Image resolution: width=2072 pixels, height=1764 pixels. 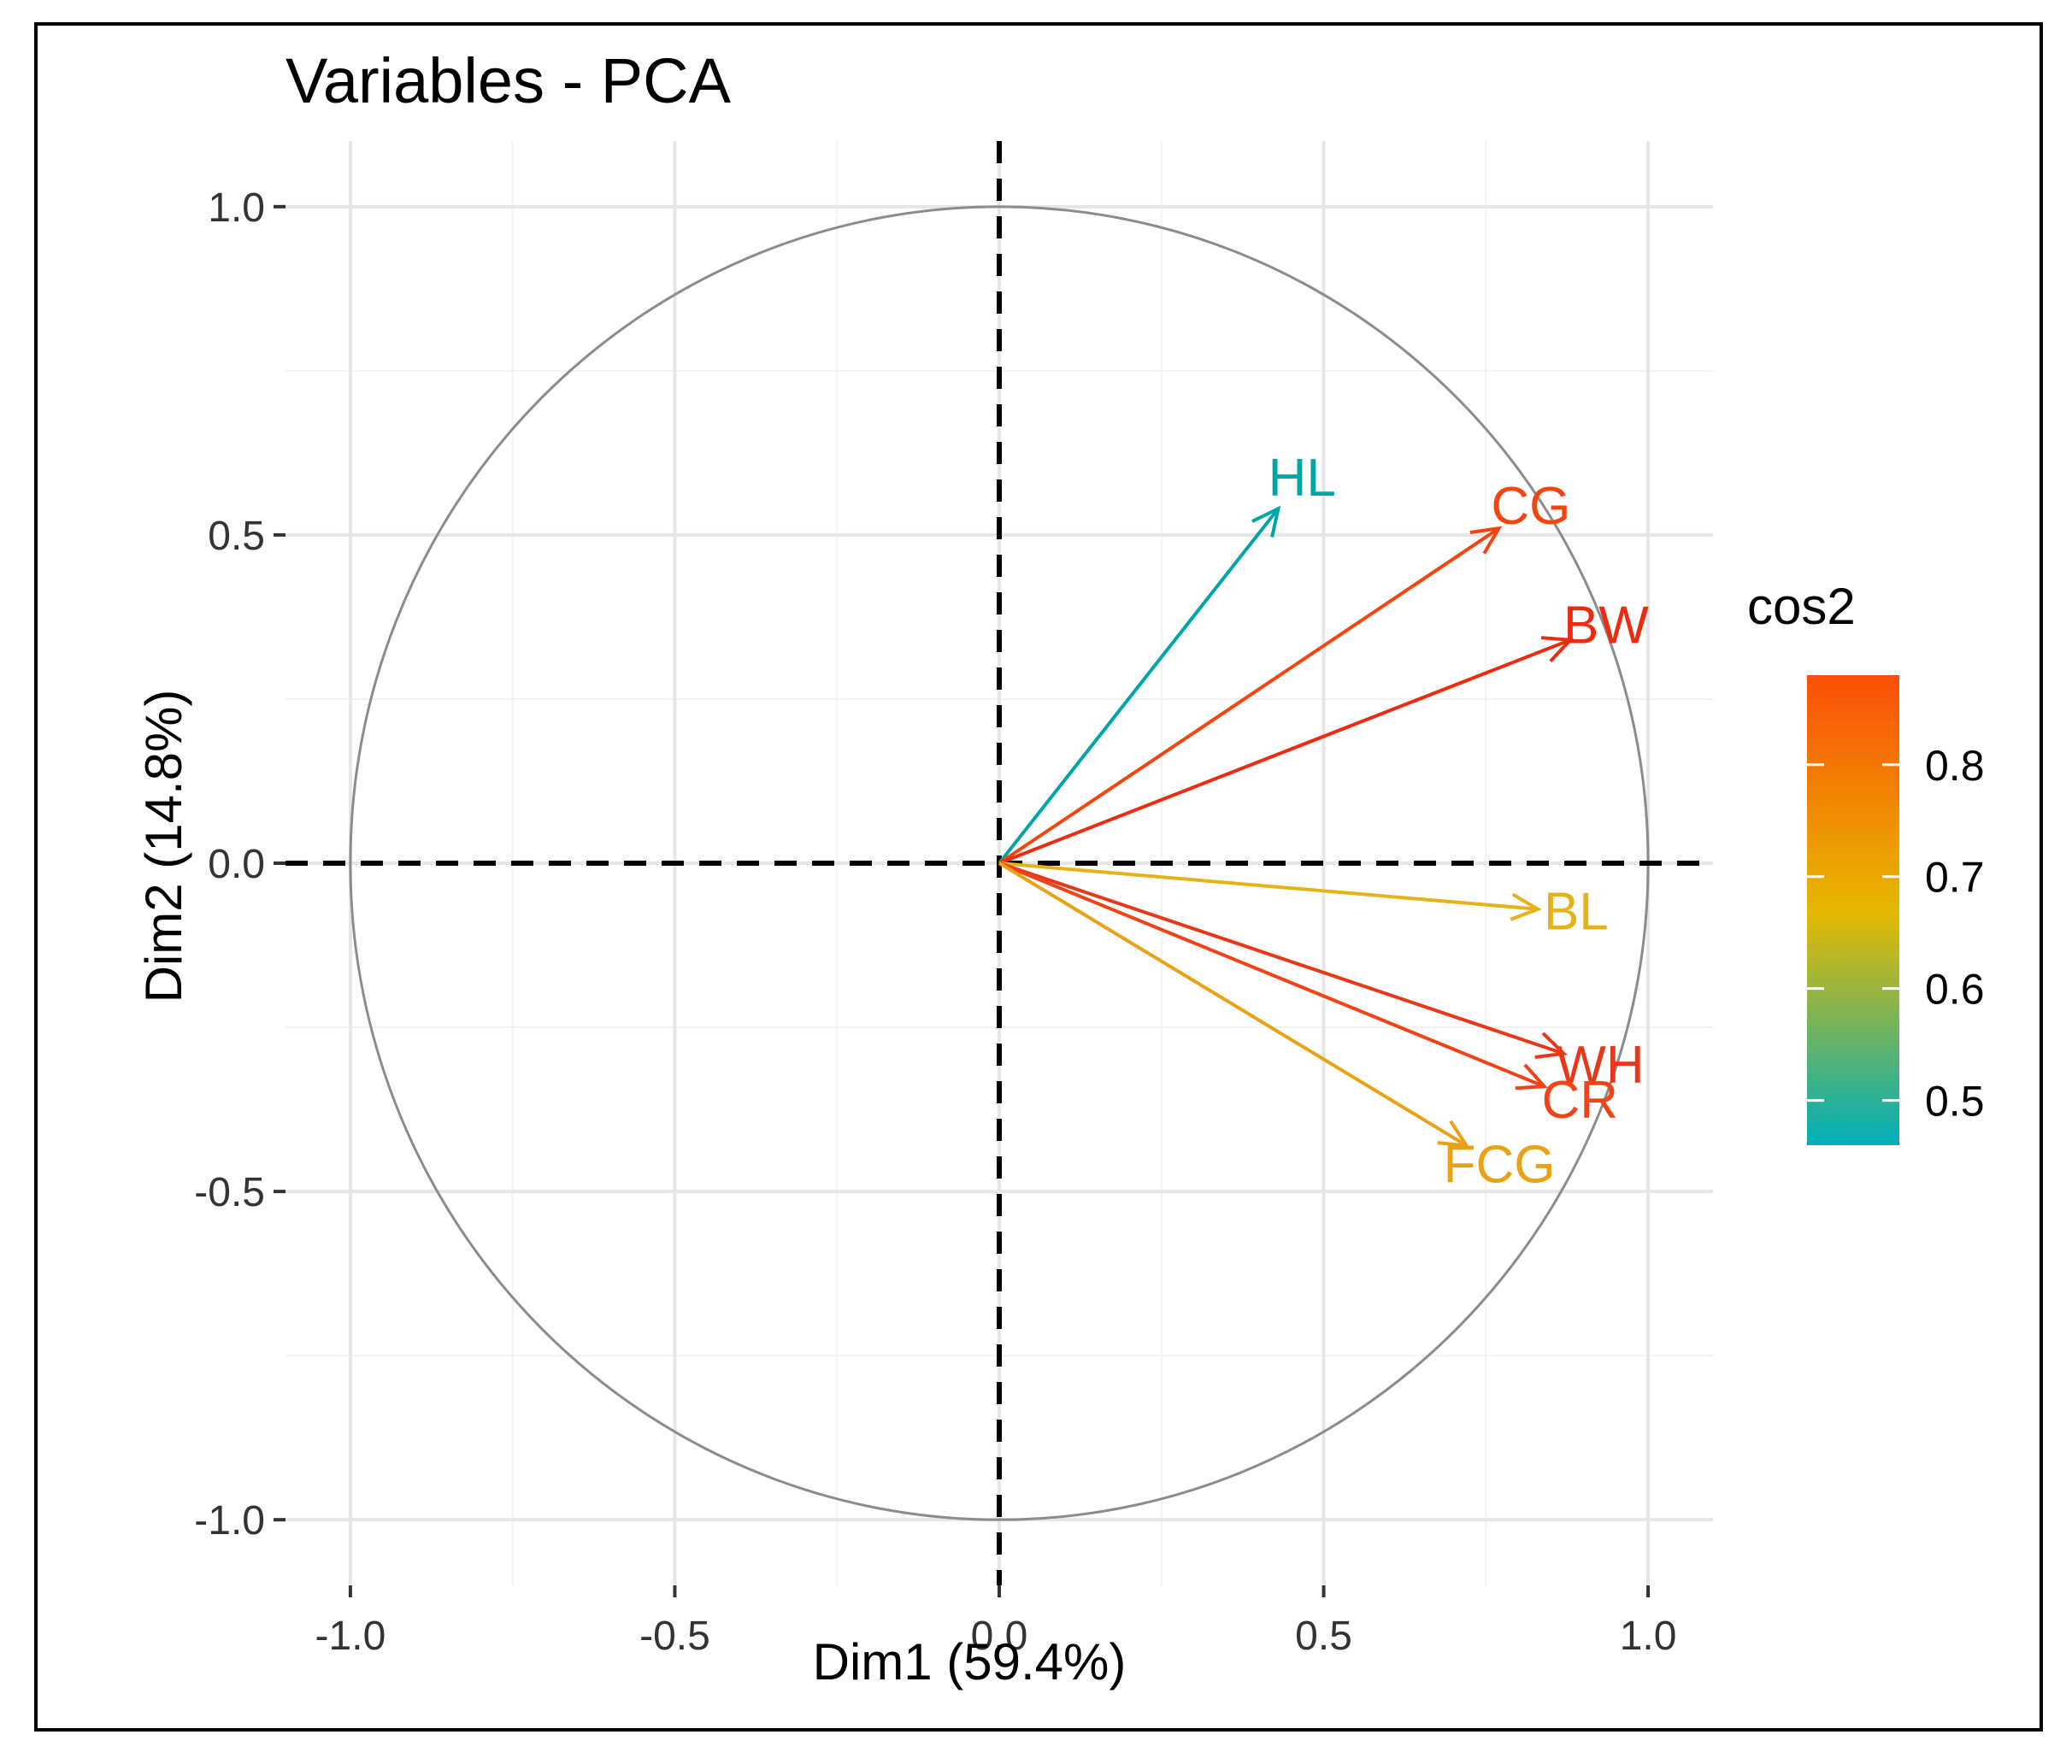 I want to click on y-tick-label: -0.5, so click(x=229, y=1192).